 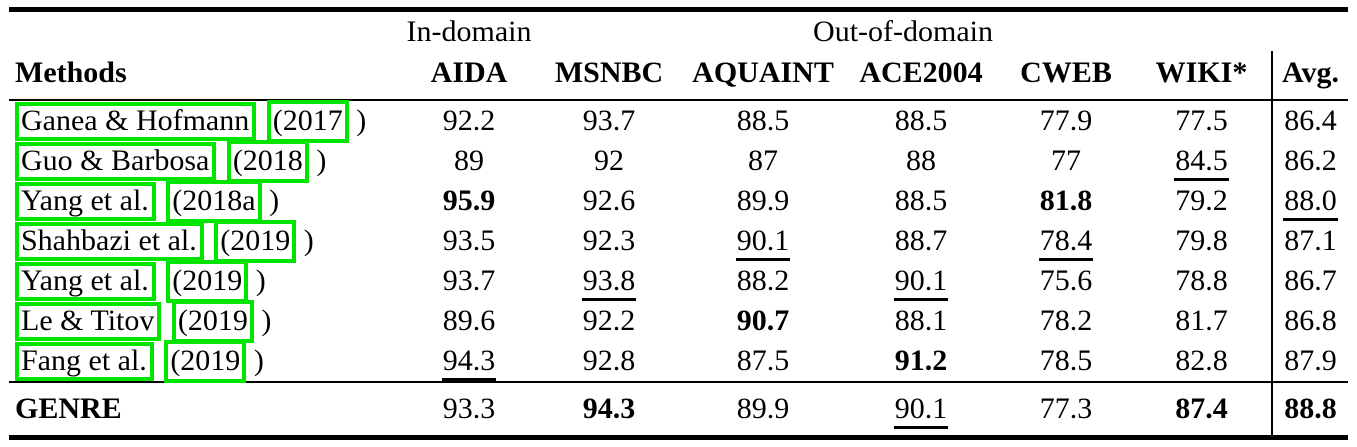 I want to click on score-value: 92.2, so click(x=469, y=120).